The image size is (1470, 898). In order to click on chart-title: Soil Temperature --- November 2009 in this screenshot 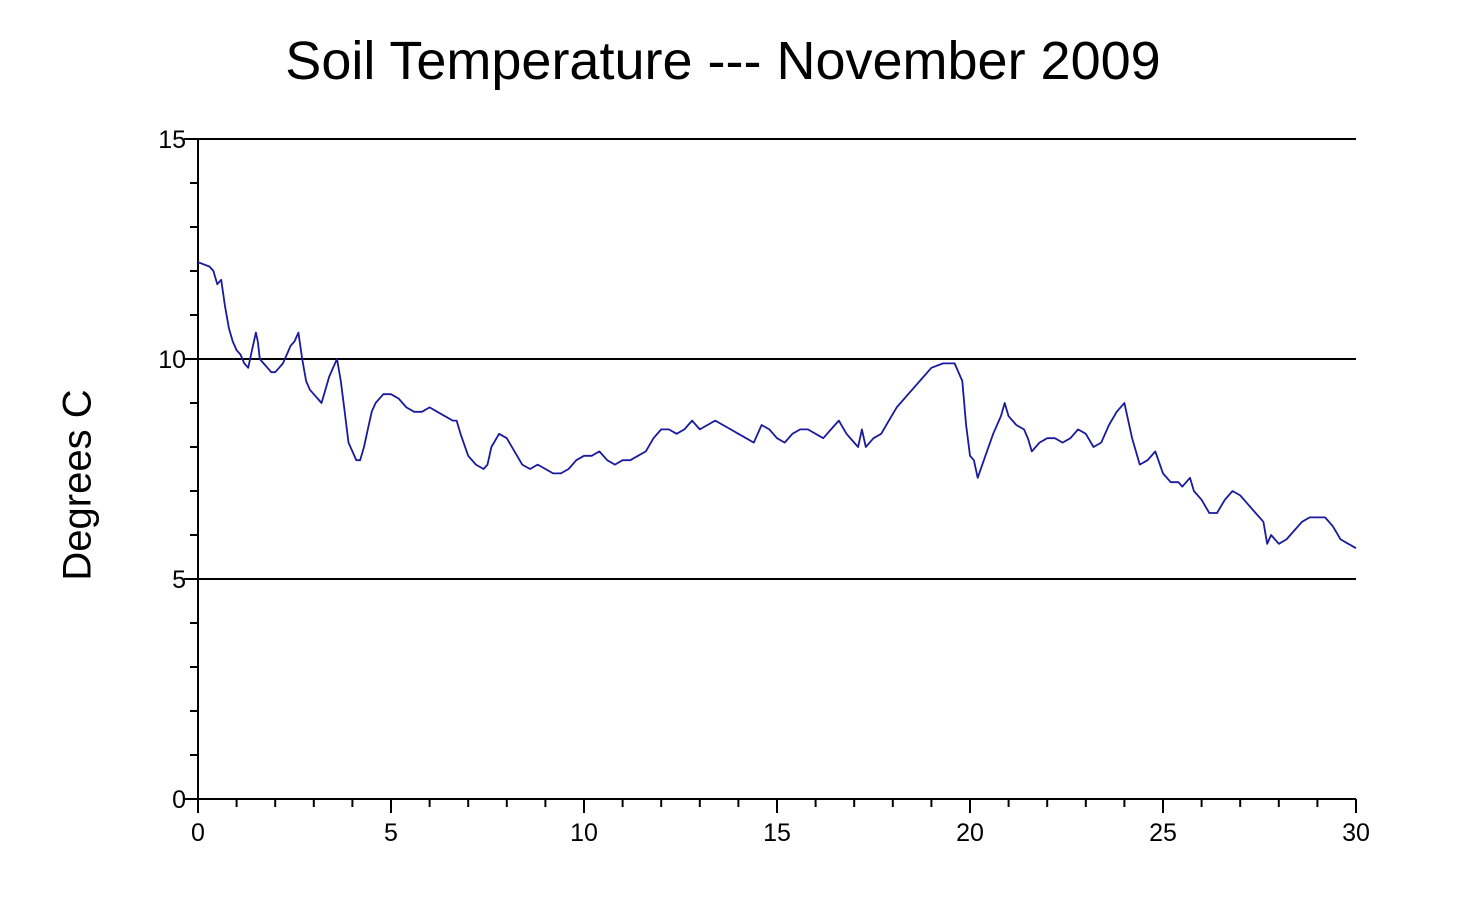, I will do `click(723, 61)`.